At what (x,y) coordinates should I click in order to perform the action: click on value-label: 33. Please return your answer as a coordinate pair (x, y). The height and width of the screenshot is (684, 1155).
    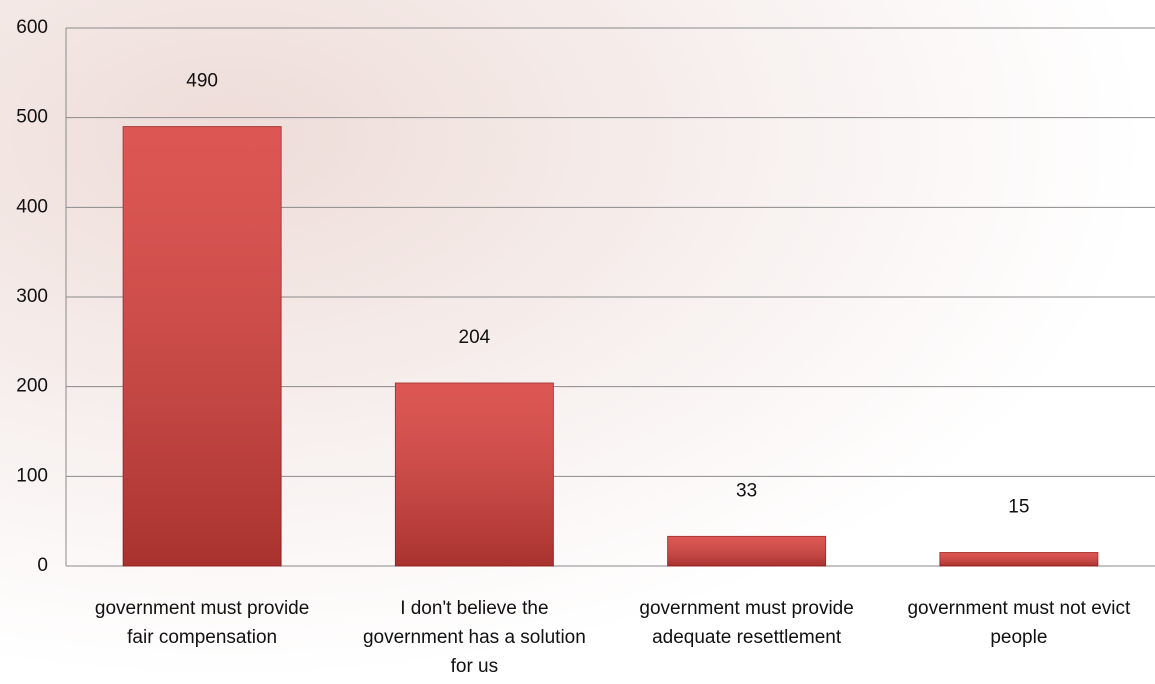
    Looking at the image, I should click on (746, 490).